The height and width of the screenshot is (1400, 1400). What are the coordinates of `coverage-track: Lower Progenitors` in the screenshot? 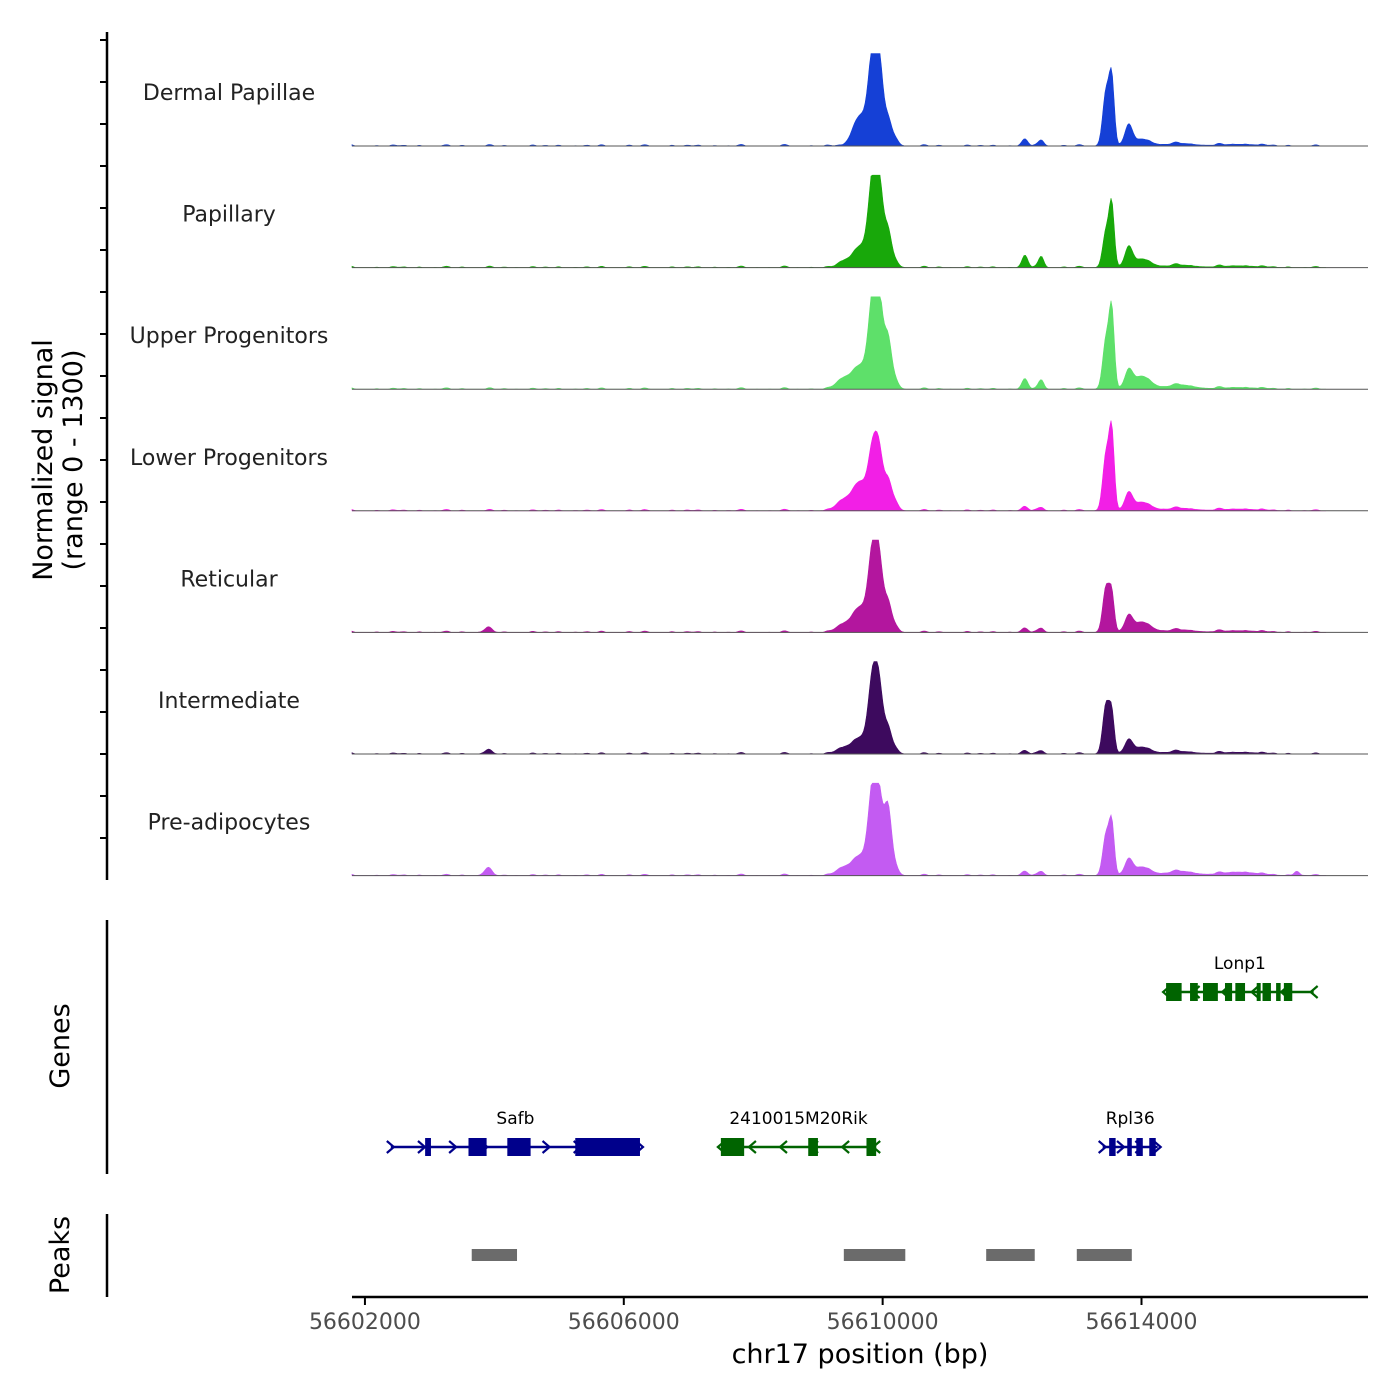 It's located at (749, 466).